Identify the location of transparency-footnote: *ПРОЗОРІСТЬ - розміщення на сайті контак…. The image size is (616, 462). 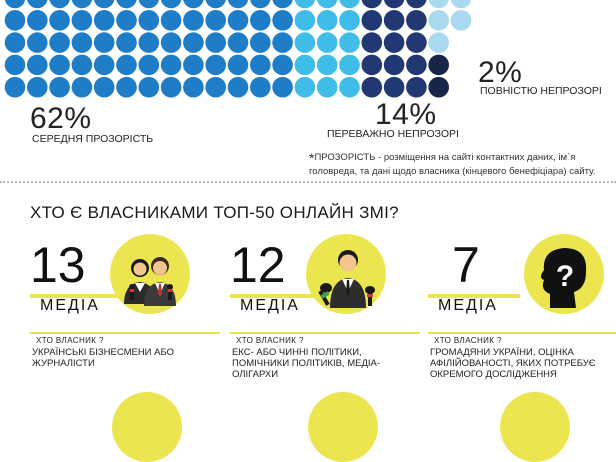
(459, 164).